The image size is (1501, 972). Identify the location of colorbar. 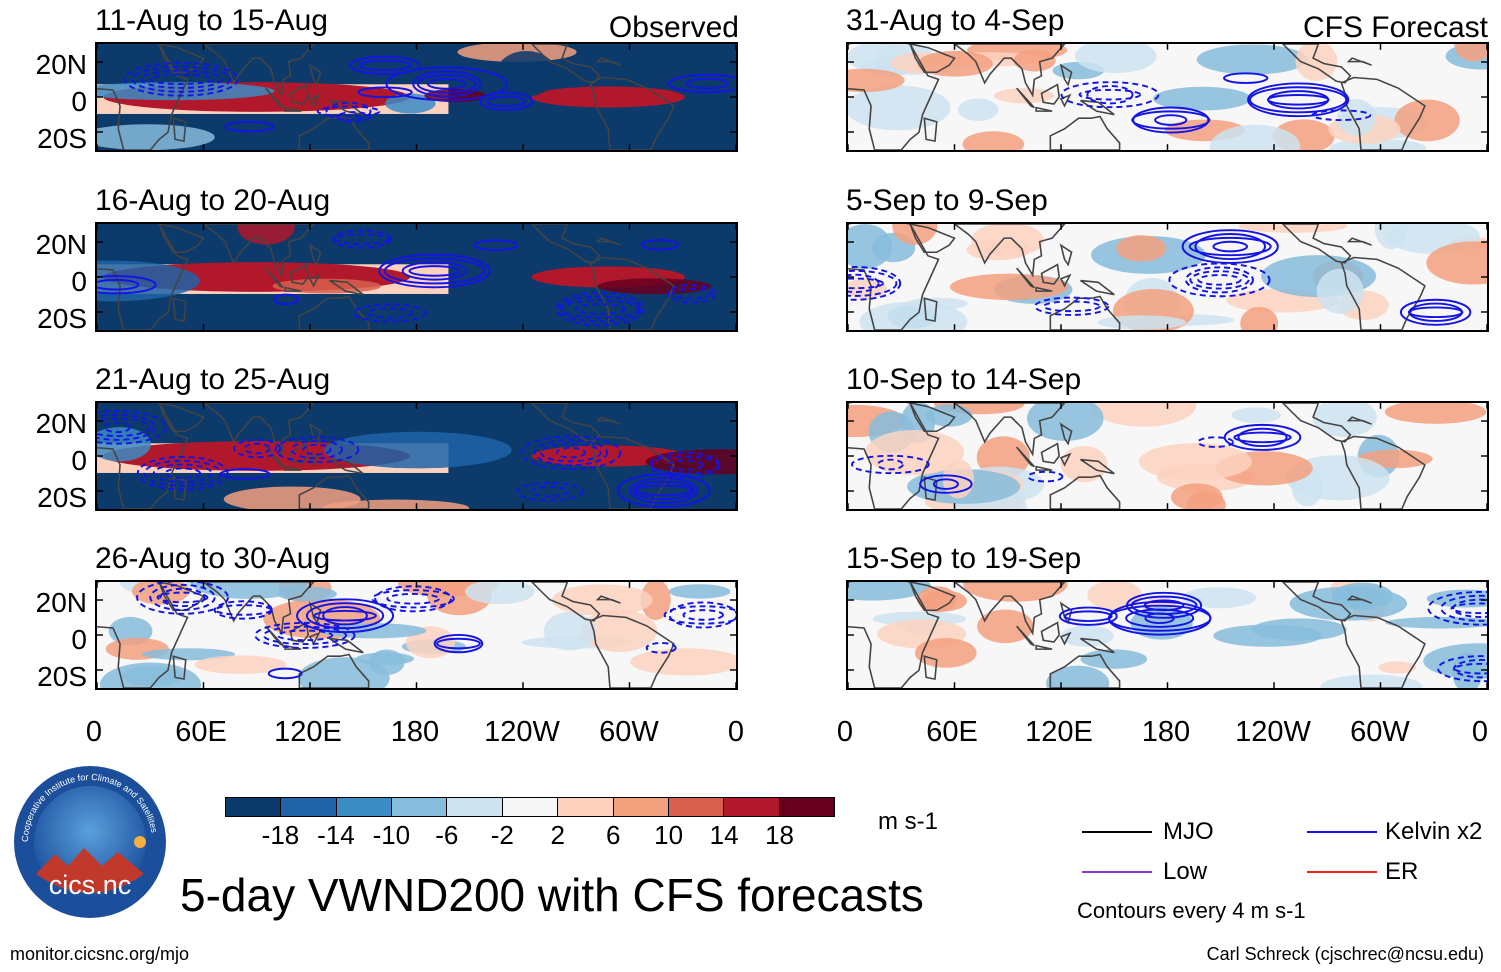
(530, 807).